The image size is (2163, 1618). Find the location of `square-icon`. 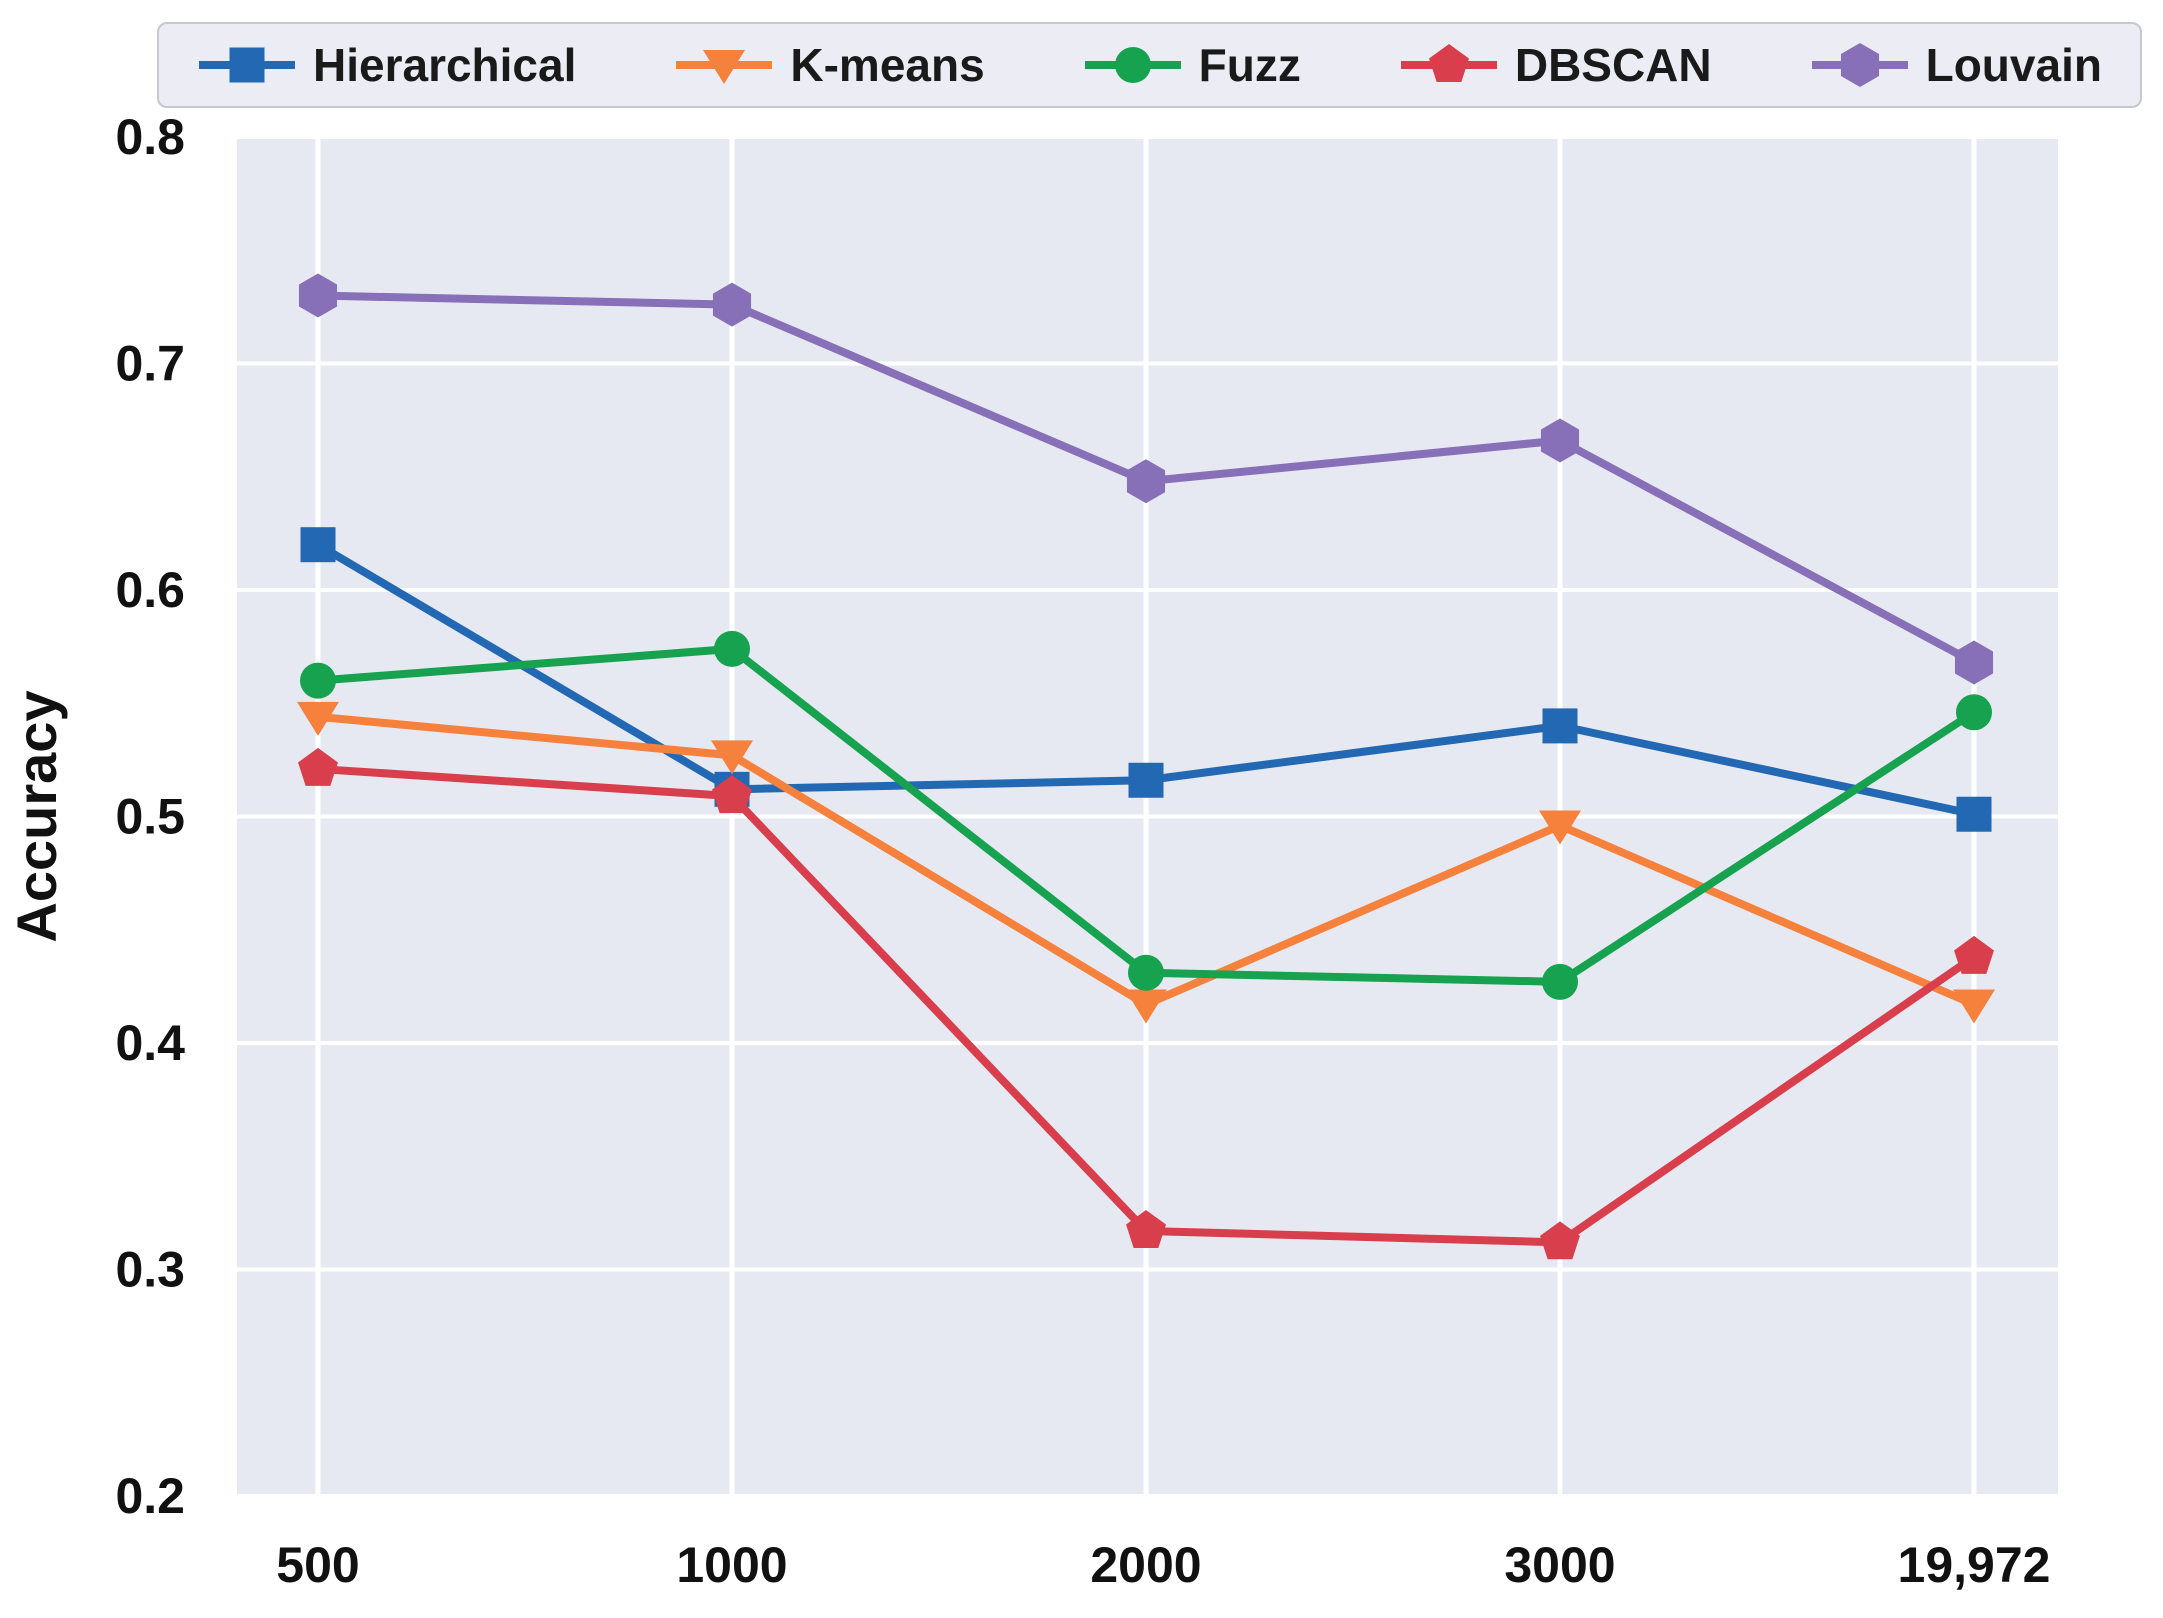

square-icon is located at coordinates (247, 65).